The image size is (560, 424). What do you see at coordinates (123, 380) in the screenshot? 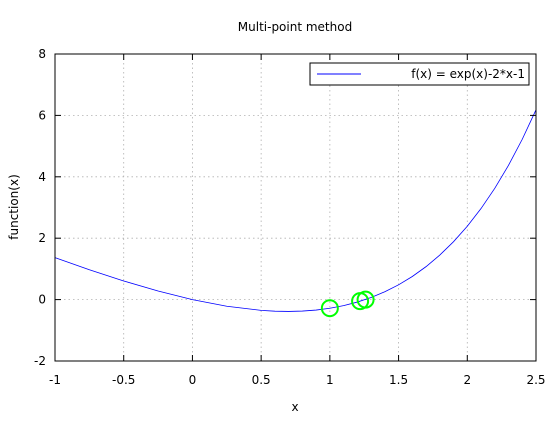
I see `x-tick-label: -0.5` at bounding box center [123, 380].